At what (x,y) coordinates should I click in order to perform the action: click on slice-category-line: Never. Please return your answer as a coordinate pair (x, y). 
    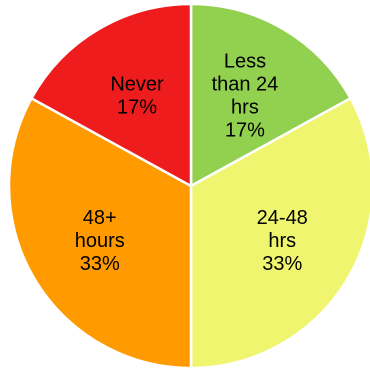
    Looking at the image, I should click on (137, 84).